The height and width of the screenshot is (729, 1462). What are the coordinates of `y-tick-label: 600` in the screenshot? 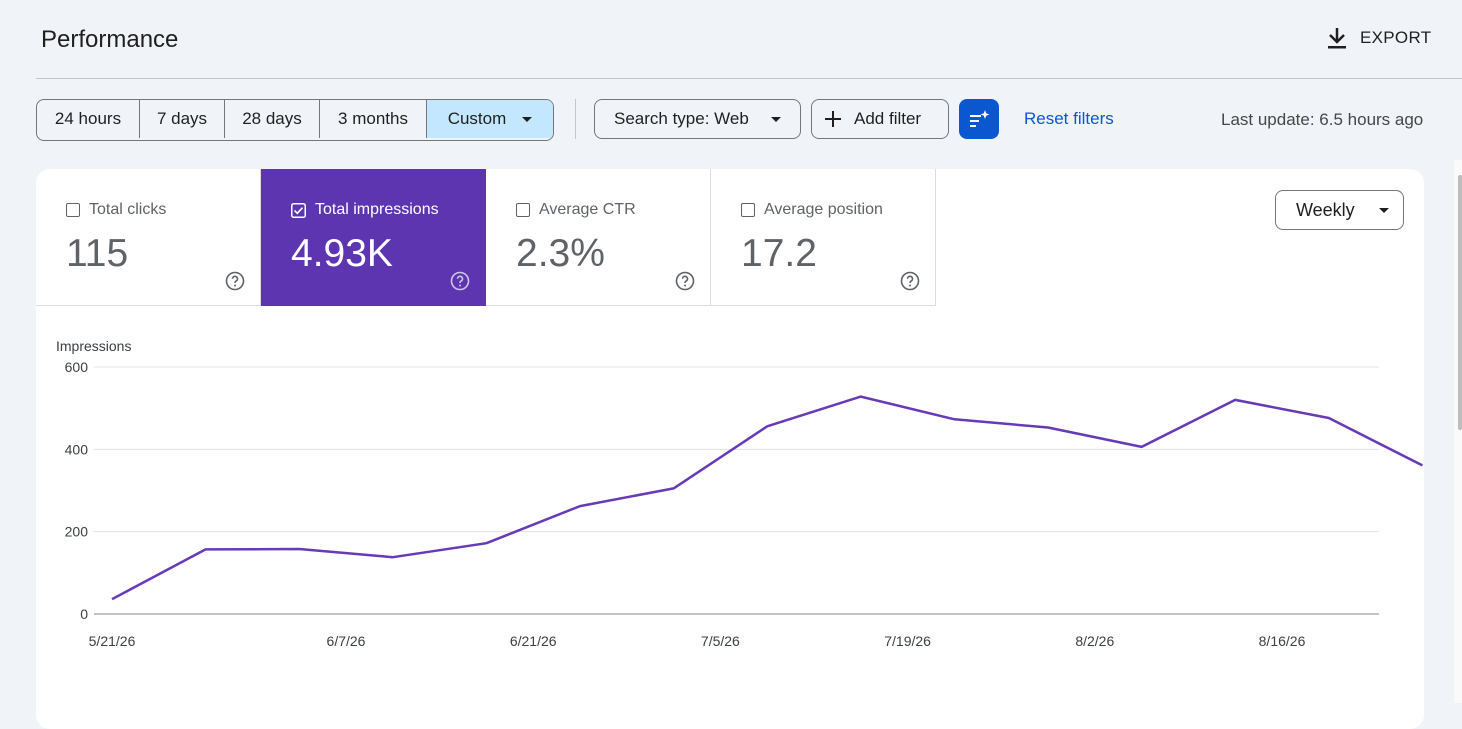 It's located at (77, 367).